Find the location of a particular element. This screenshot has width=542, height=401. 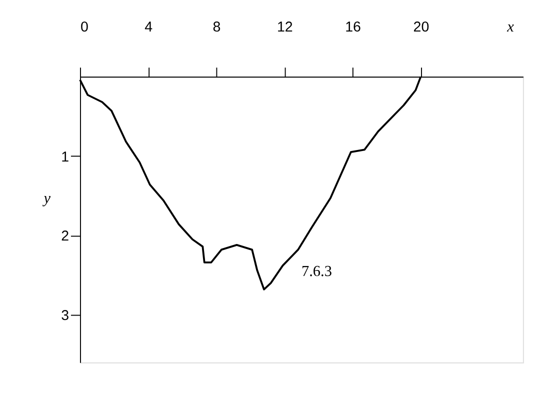

y-tick-label: 1 is located at coordinates (65, 157).